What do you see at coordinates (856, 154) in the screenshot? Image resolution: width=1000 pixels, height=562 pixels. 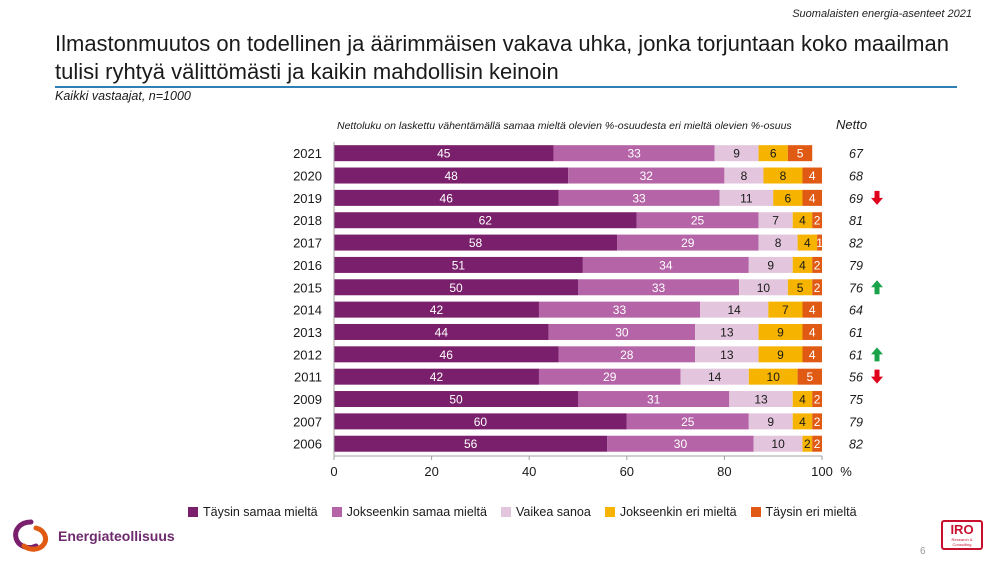 I see `netto-value: 67` at bounding box center [856, 154].